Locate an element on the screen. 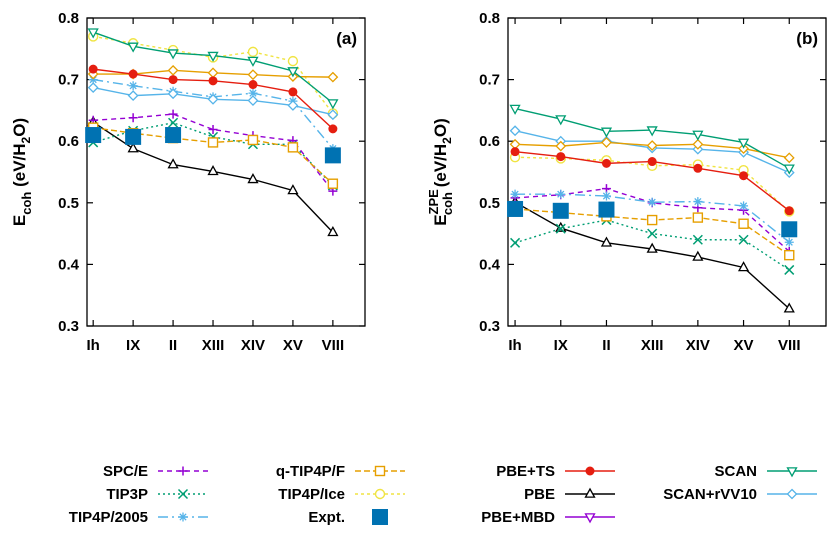 The image size is (835, 552). legend-entry: TIP3P is located at coordinates (157, 494).